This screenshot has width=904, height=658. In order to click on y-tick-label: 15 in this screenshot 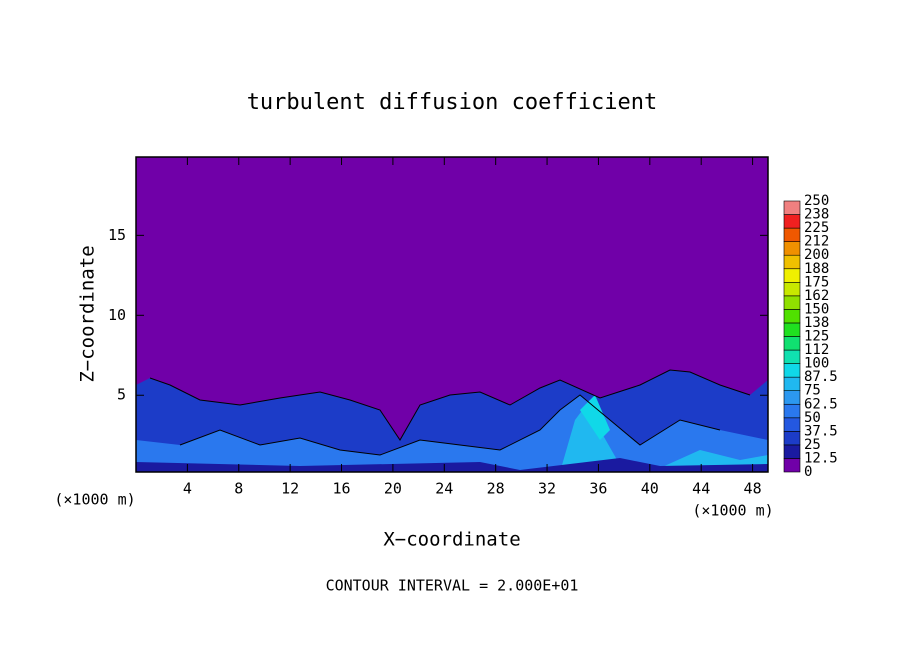, I will do `click(117, 235)`.